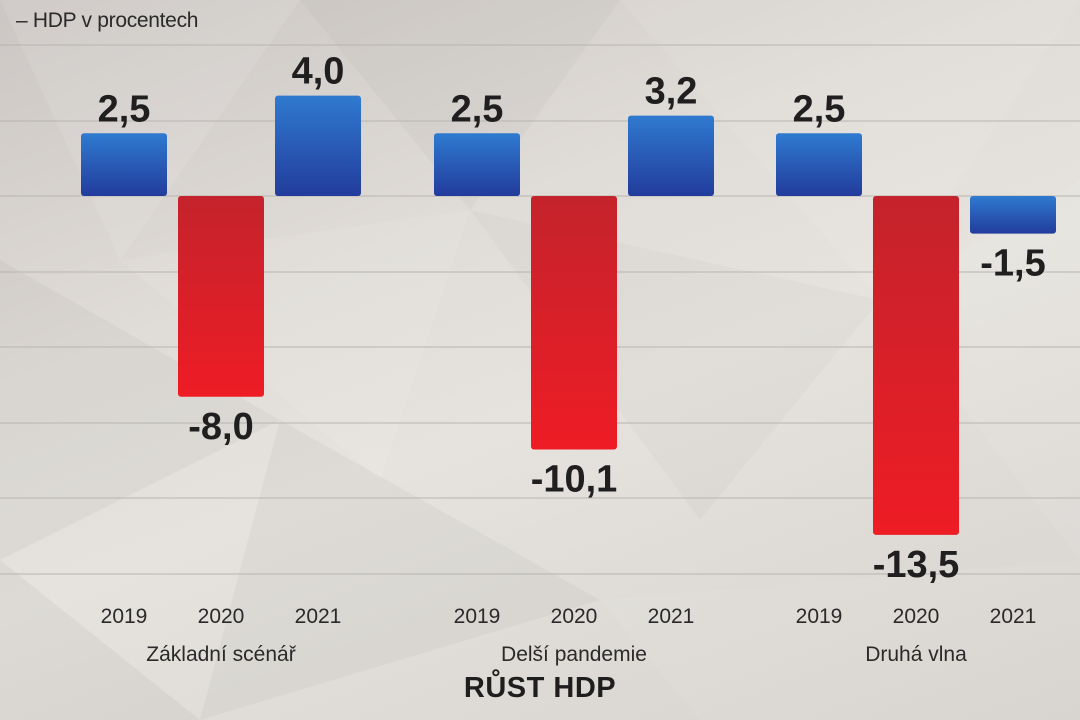 The width and height of the screenshot is (1080, 720). I want to click on data-label: 4,0, so click(318, 72).